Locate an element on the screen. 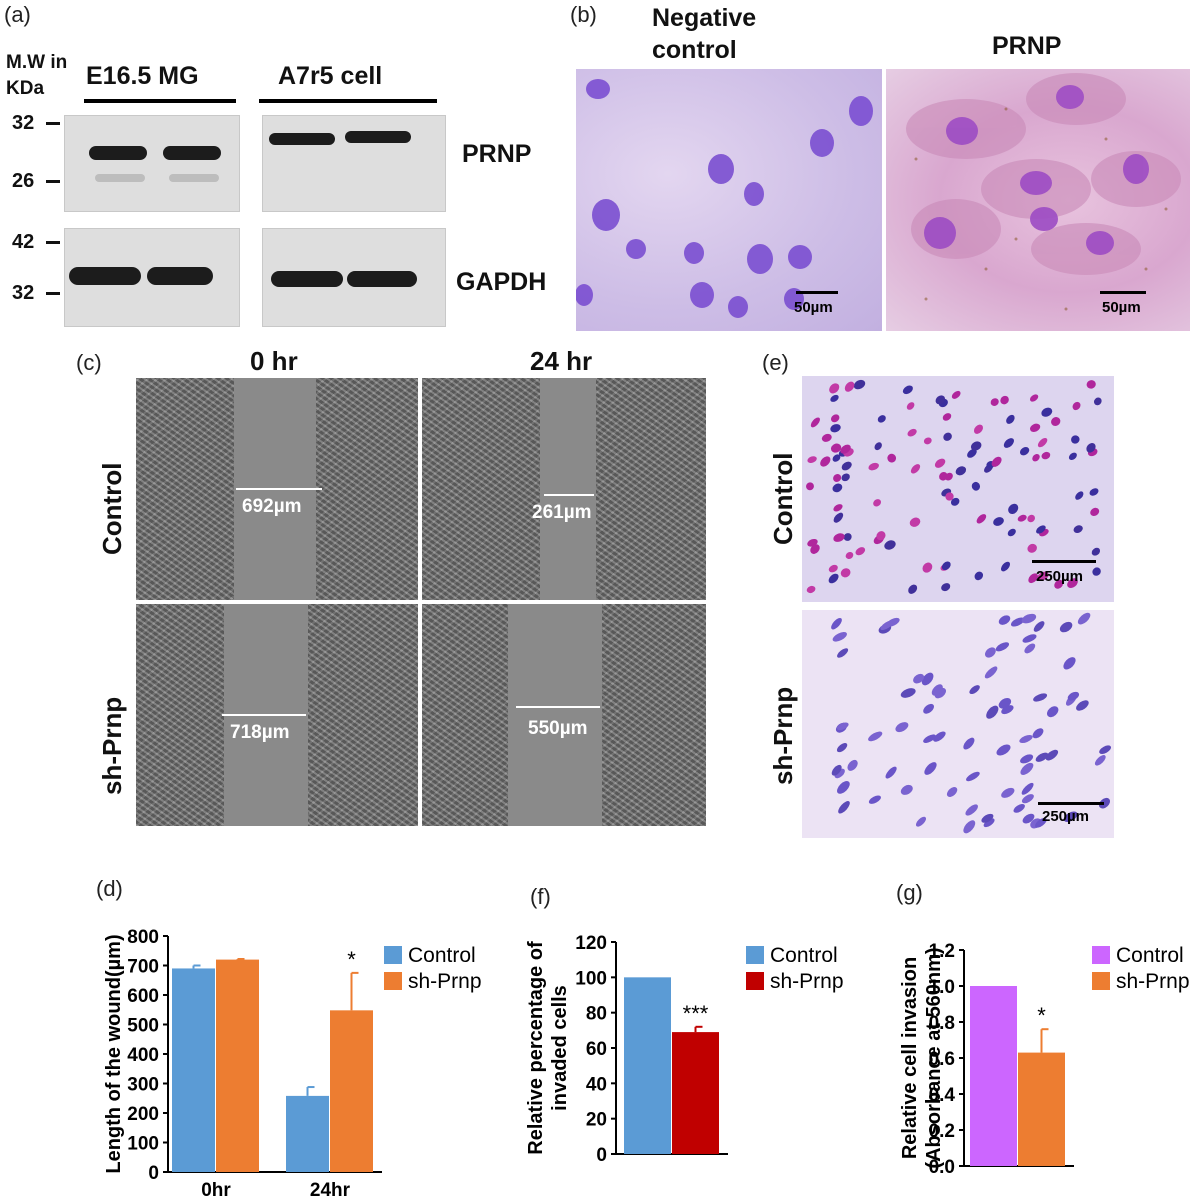 The image size is (1200, 1200). y-tick-label: 200 is located at coordinates (143, 1114).